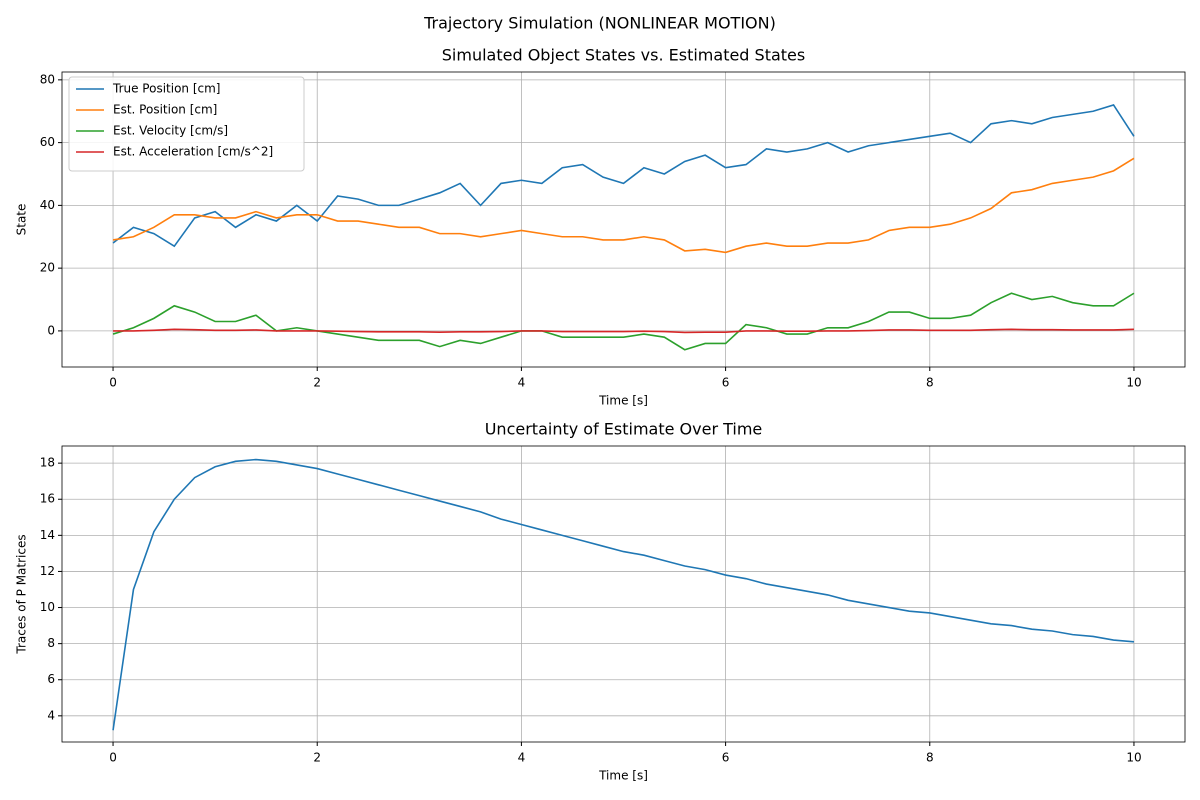 Image resolution: width=1200 pixels, height=800 pixels. Describe the element at coordinates (47, 268) in the screenshot. I see `y-tick-label: 20` at that location.